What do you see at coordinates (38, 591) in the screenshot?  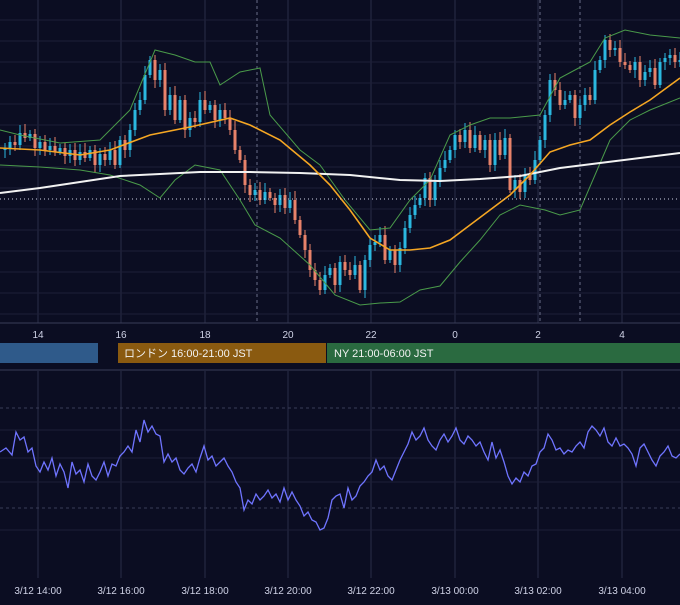 I see `osc-x-tick-label: 3/12 14:00` at bounding box center [38, 591].